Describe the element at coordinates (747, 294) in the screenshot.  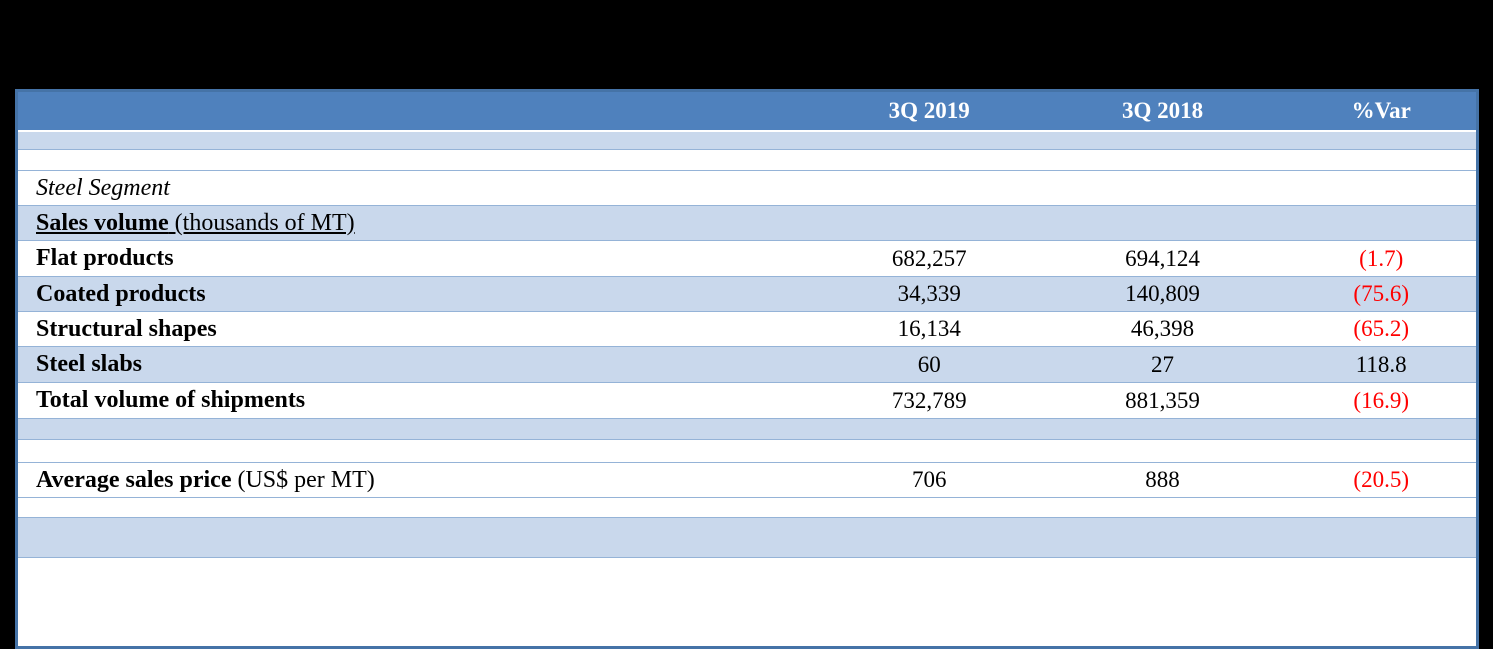
I see `table-row-coated-products: Coated products 34,339 140,809 (75.6)` at that location.